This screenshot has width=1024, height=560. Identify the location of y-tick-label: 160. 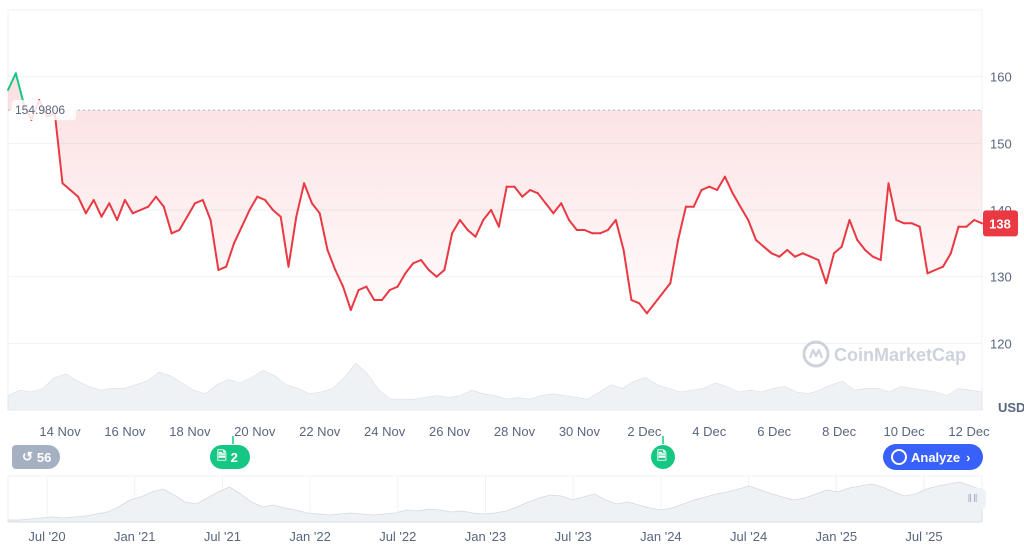
(1001, 77).